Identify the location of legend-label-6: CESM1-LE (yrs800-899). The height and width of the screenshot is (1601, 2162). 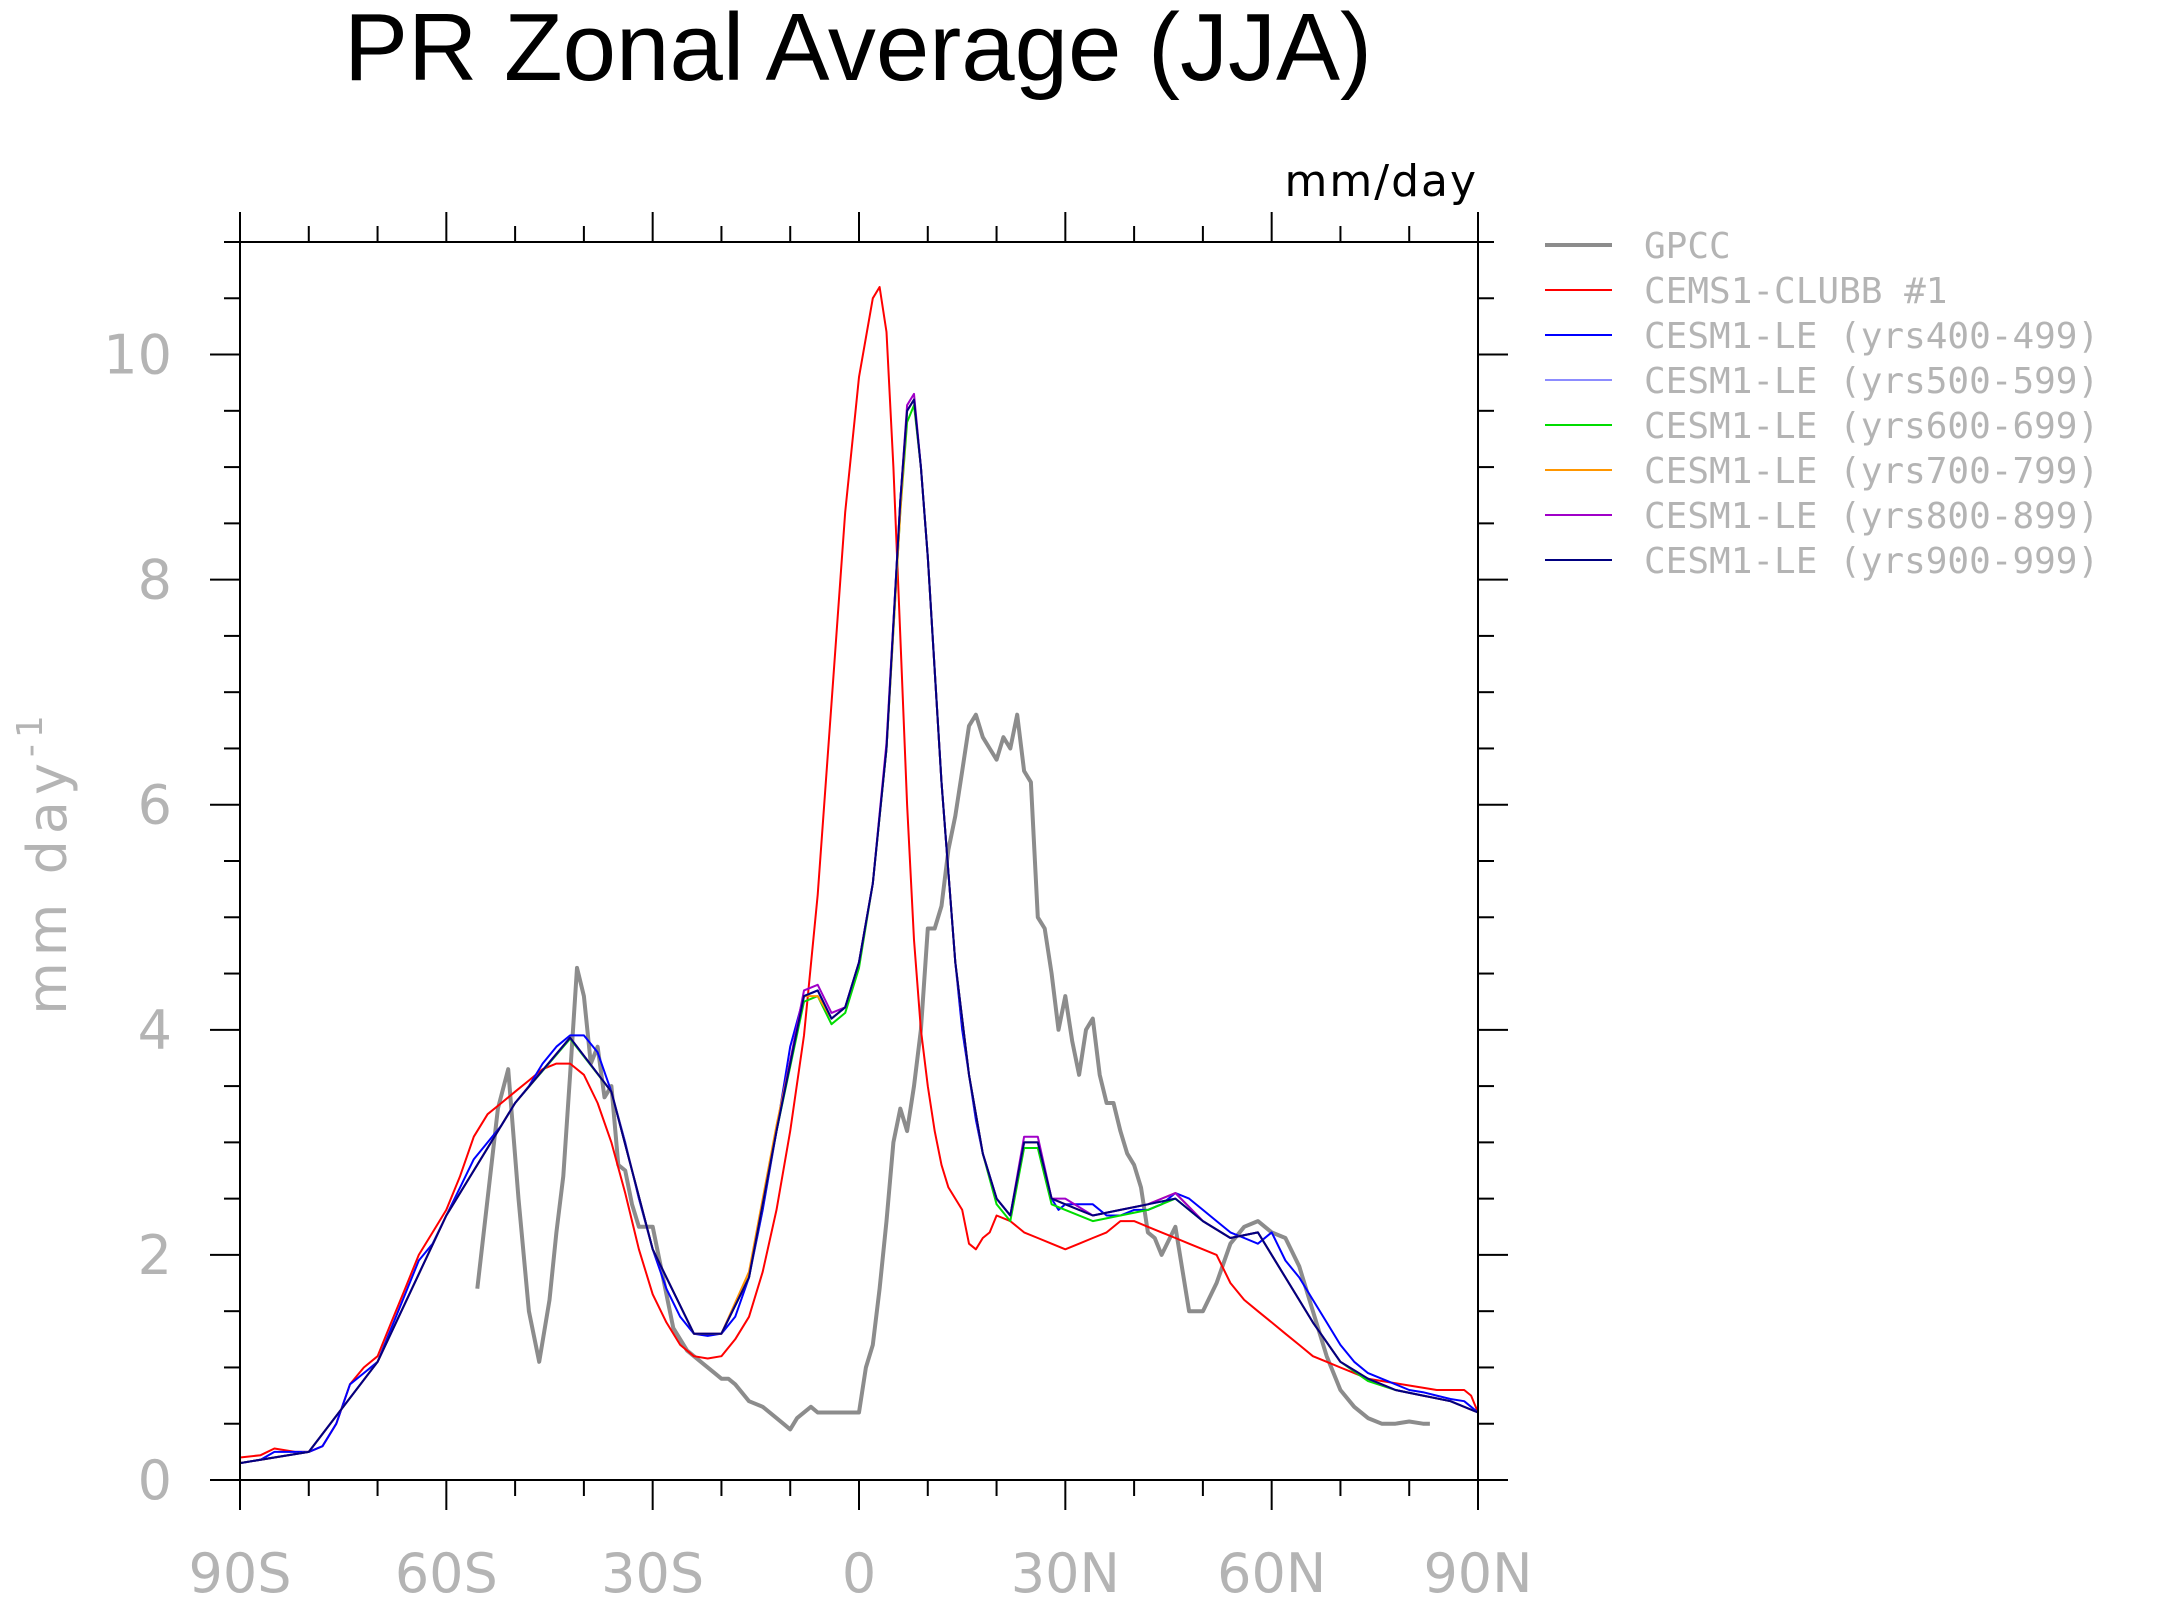
(1871, 516).